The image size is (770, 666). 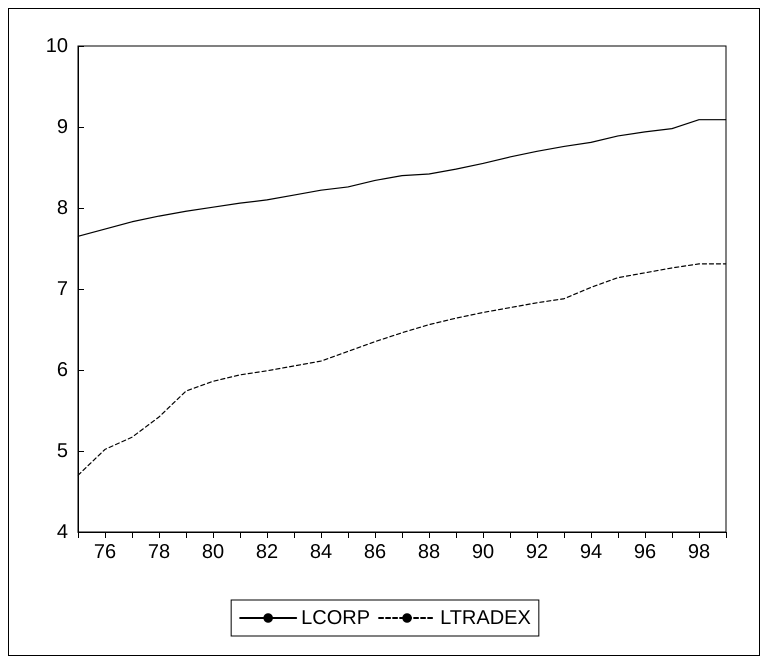 What do you see at coordinates (429, 552) in the screenshot?
I see `x-tick-label: 88` at bounding box center [429, 552].